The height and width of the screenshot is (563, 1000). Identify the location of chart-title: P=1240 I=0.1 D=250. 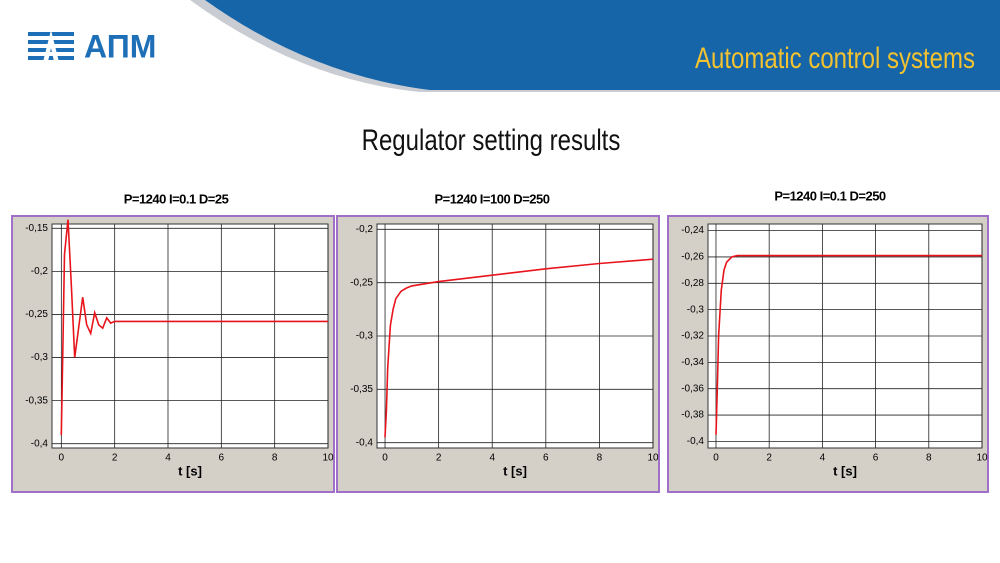
(830, 195).